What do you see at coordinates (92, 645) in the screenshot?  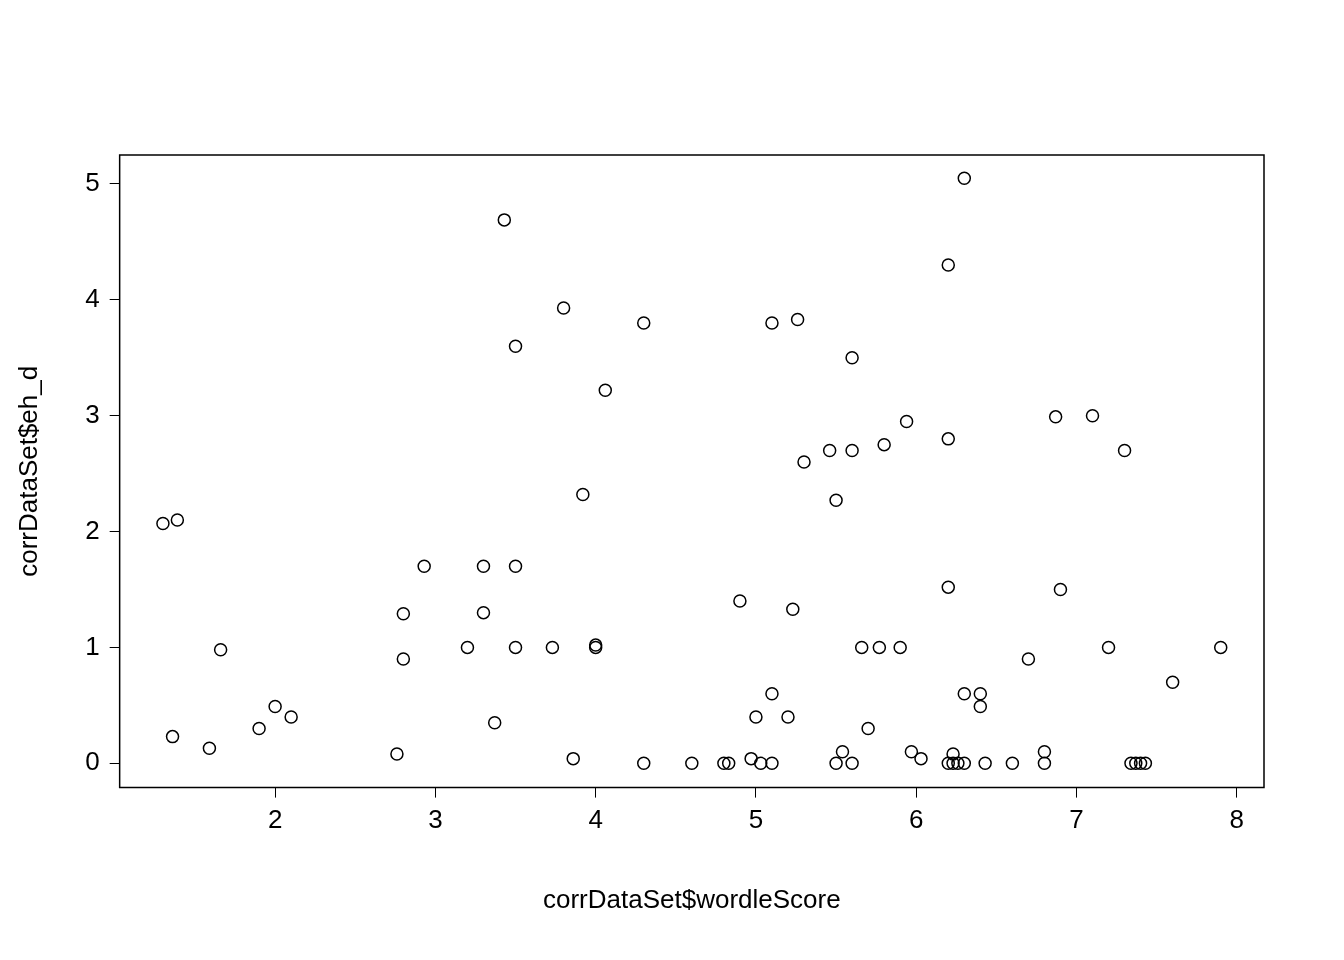 I see `y-tick-label: 1` at bounding box center [92, 645].